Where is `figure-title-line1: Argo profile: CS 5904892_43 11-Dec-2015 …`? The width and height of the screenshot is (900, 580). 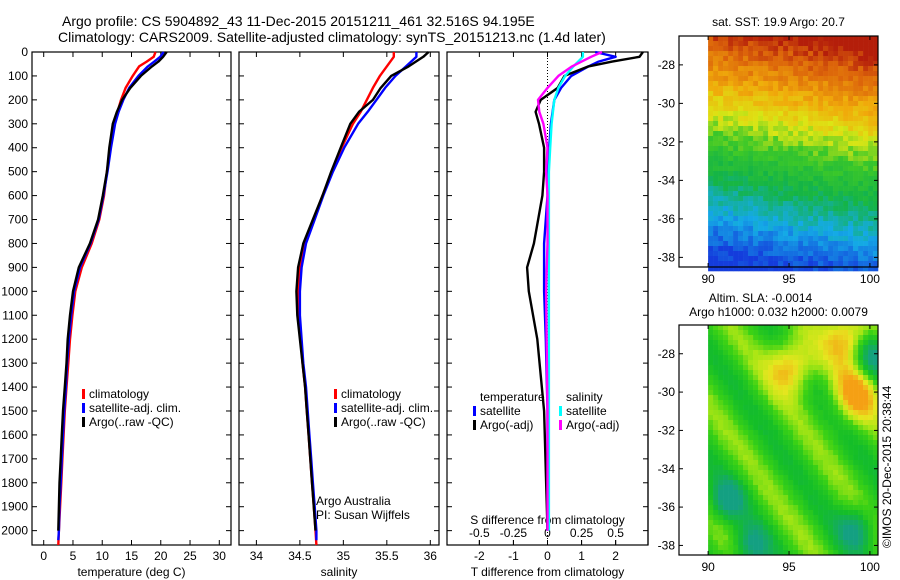 figure-title-line1: Argo profile: CS 5904892_43 11-Dec-2015 … is located at coordinates (298, 21).